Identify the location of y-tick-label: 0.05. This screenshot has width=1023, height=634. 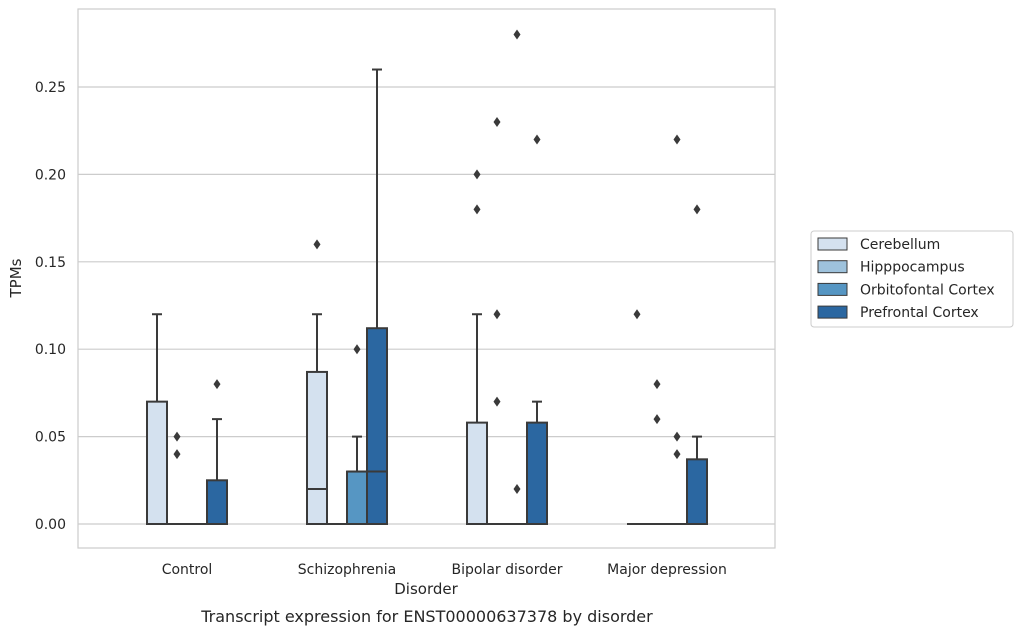
(50, 438).